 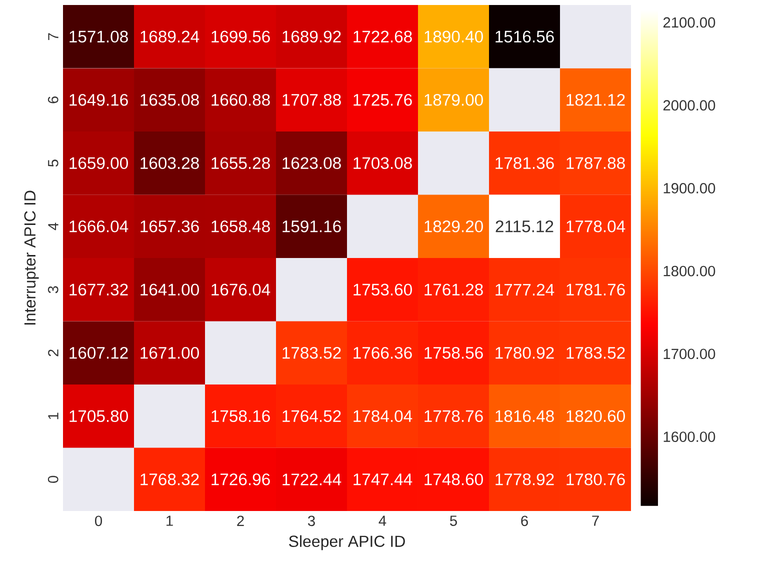 What do you see at coordinates (53, 353) in the screenshot?
I see `y-tick-label: 2` at bounding box center [53, 353].